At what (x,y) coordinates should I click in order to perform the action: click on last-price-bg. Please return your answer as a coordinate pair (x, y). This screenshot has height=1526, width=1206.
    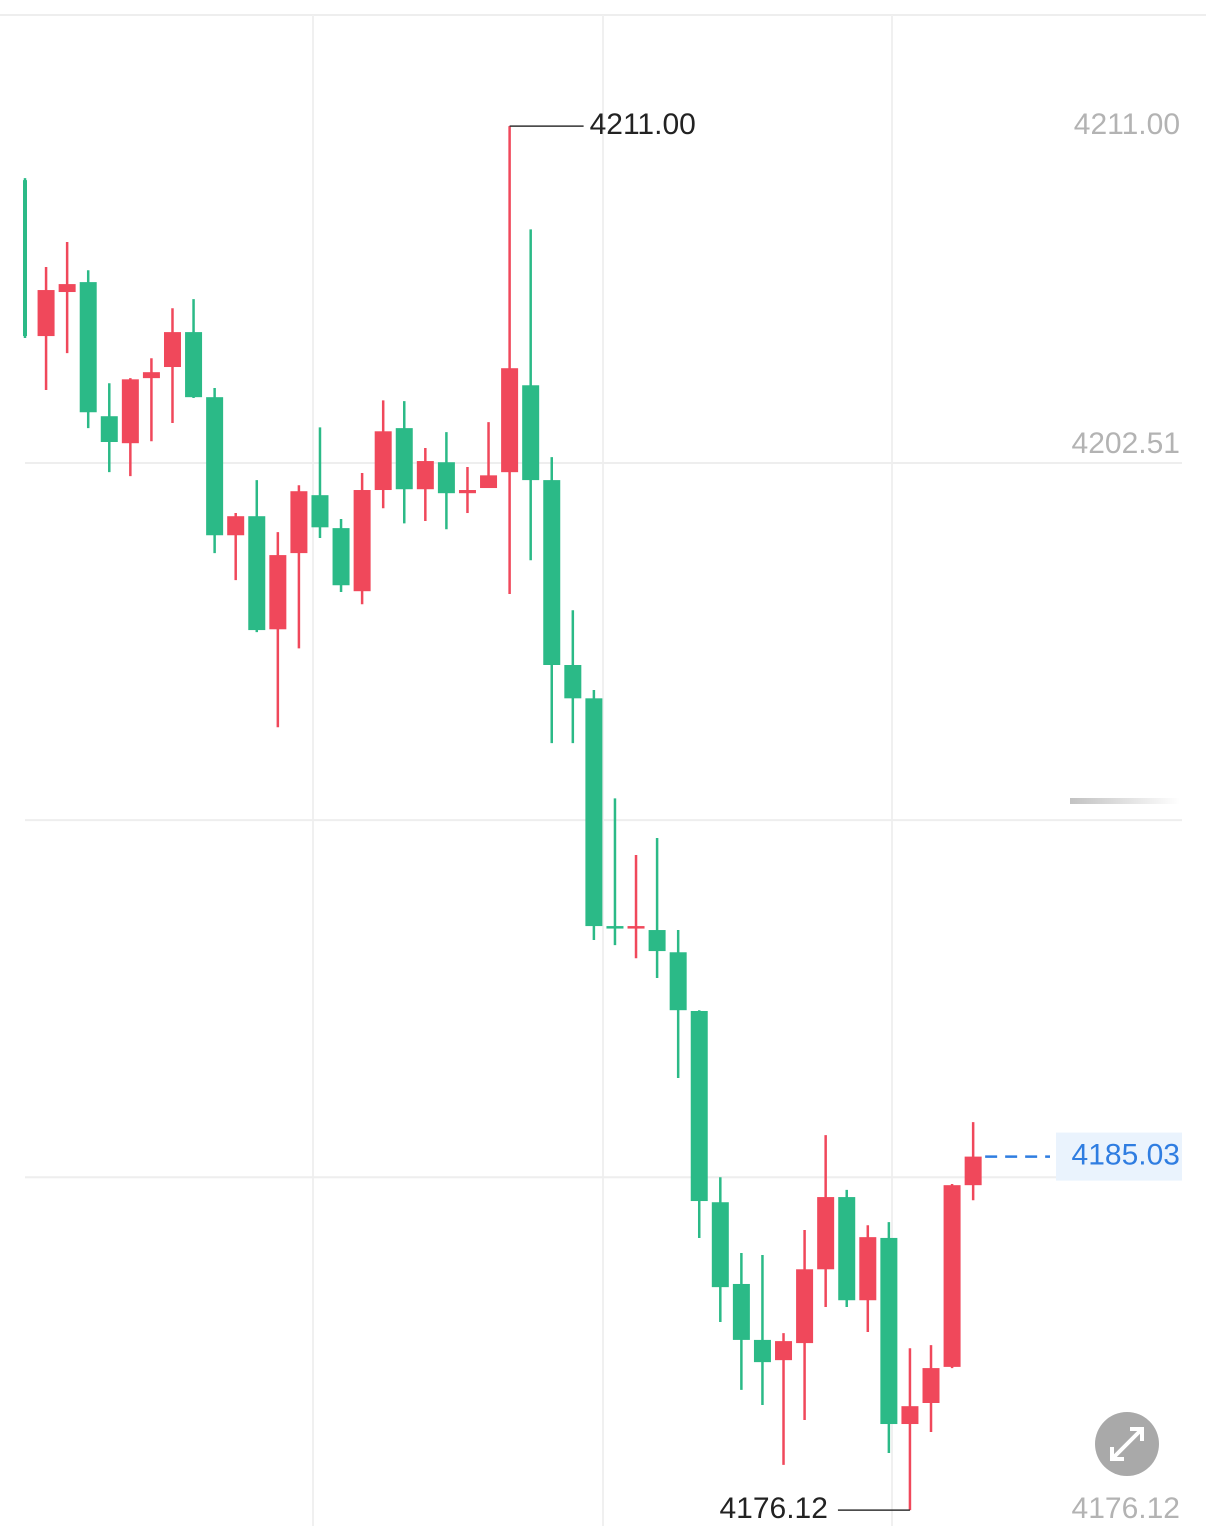
    Looking at the image, I should click on (1119, 1156).